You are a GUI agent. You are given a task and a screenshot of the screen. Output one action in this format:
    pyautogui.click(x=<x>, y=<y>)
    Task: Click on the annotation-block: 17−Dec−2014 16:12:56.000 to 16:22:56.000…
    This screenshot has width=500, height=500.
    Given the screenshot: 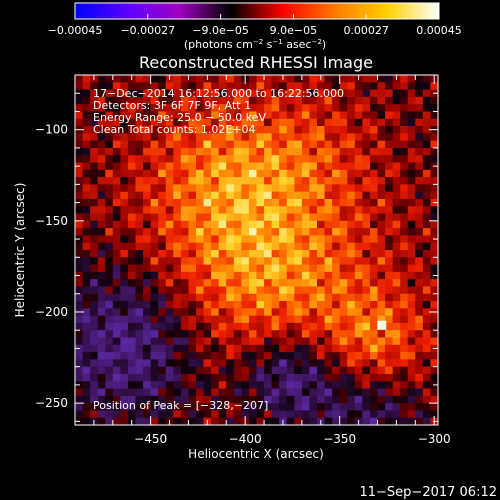 What is the action you would take?
    pyautogui.click(x=218, y=111)
    